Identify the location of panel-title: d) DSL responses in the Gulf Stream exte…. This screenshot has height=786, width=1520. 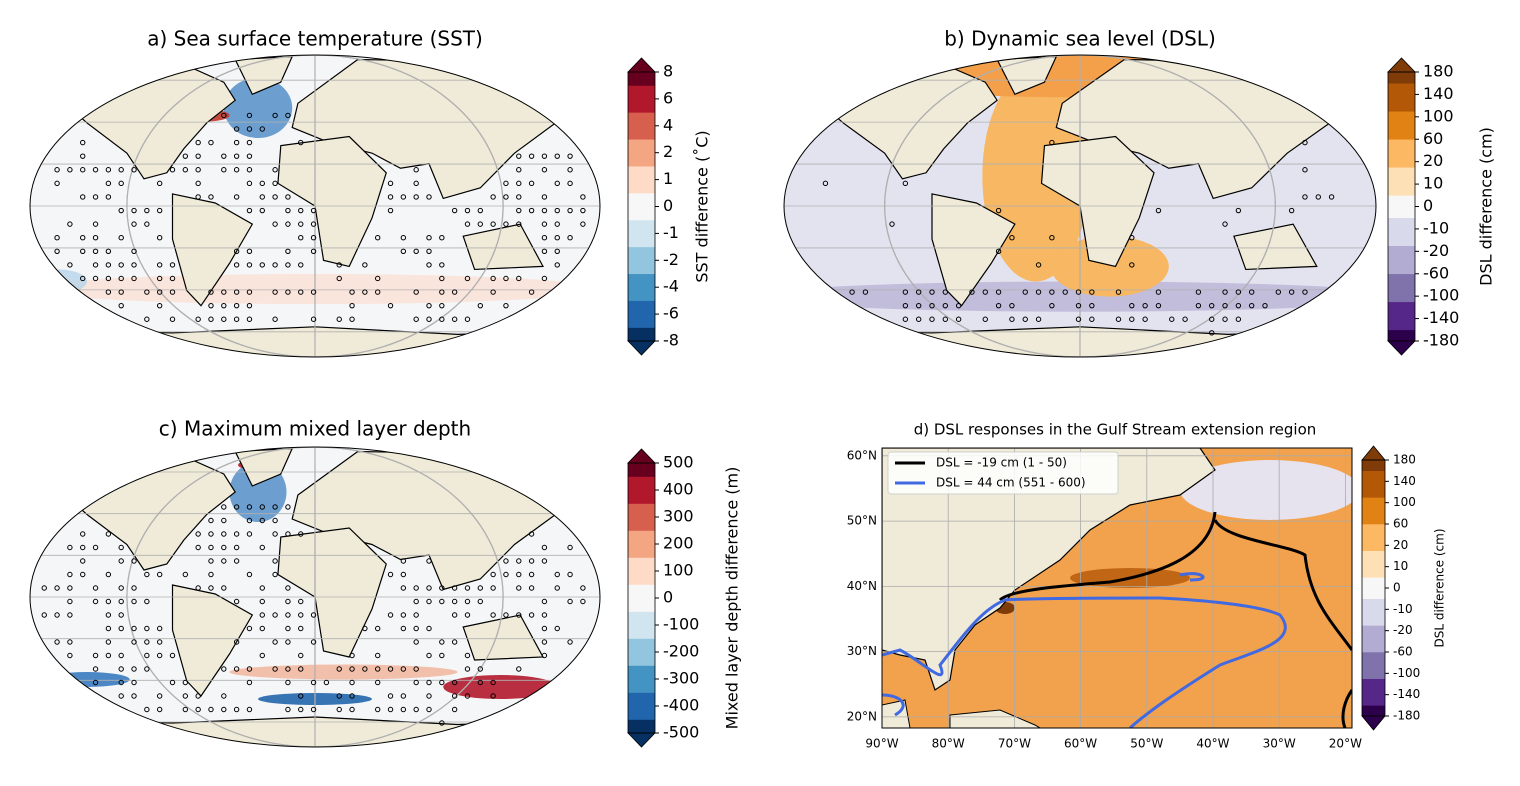
(1115, 430).